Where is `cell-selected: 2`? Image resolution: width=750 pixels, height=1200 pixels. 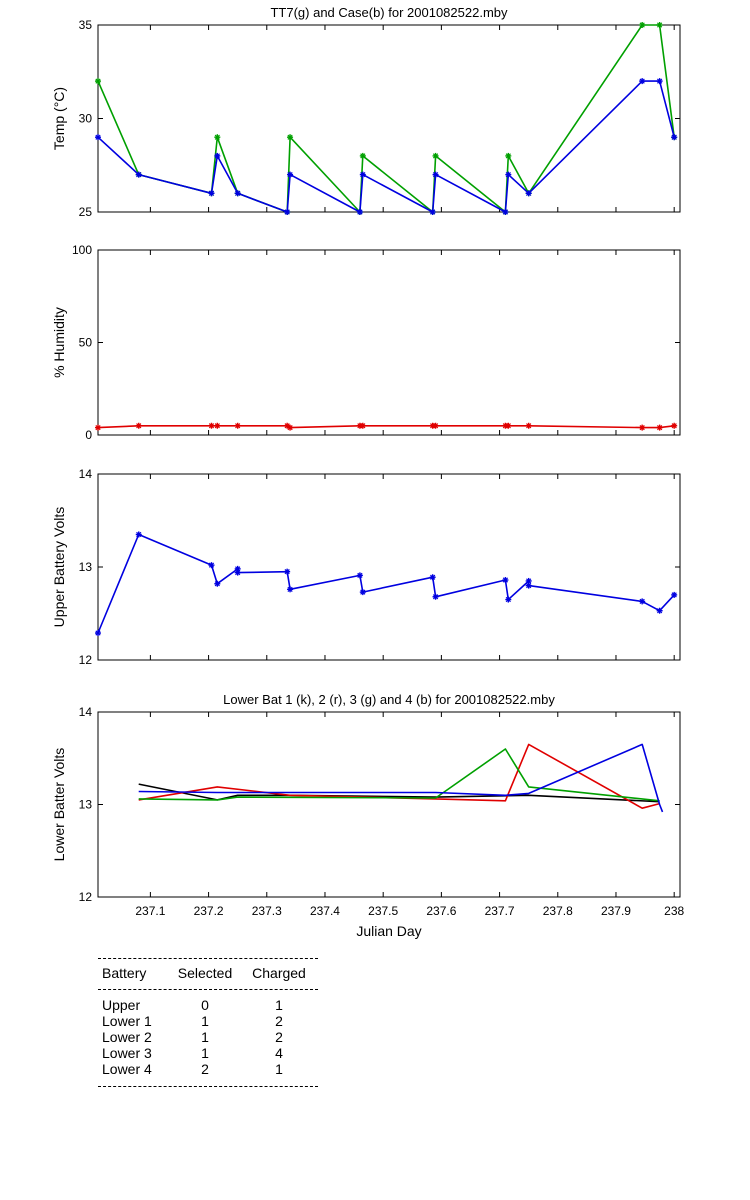 cell-selected: 2 is located at coordinates (205, 1069).